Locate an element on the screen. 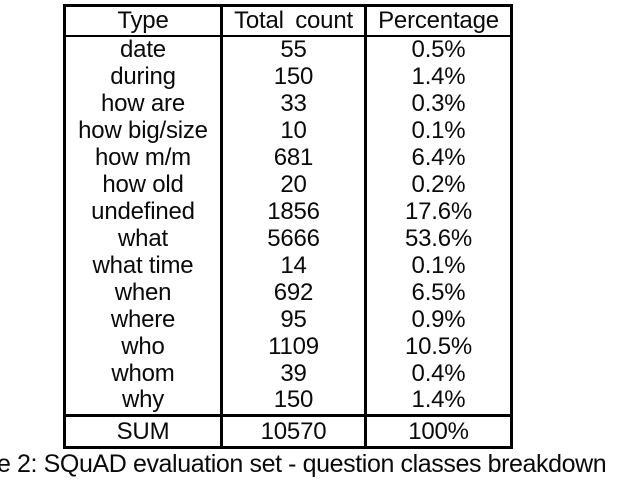  table-row: during 150 1.4% is located at coordinates (288, 77).